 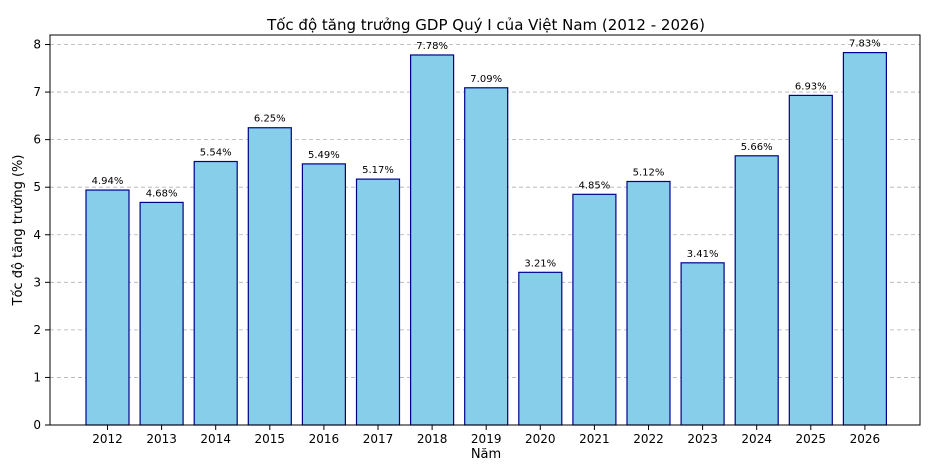 I want to click on bar-2025, so click(x=810, y=260).